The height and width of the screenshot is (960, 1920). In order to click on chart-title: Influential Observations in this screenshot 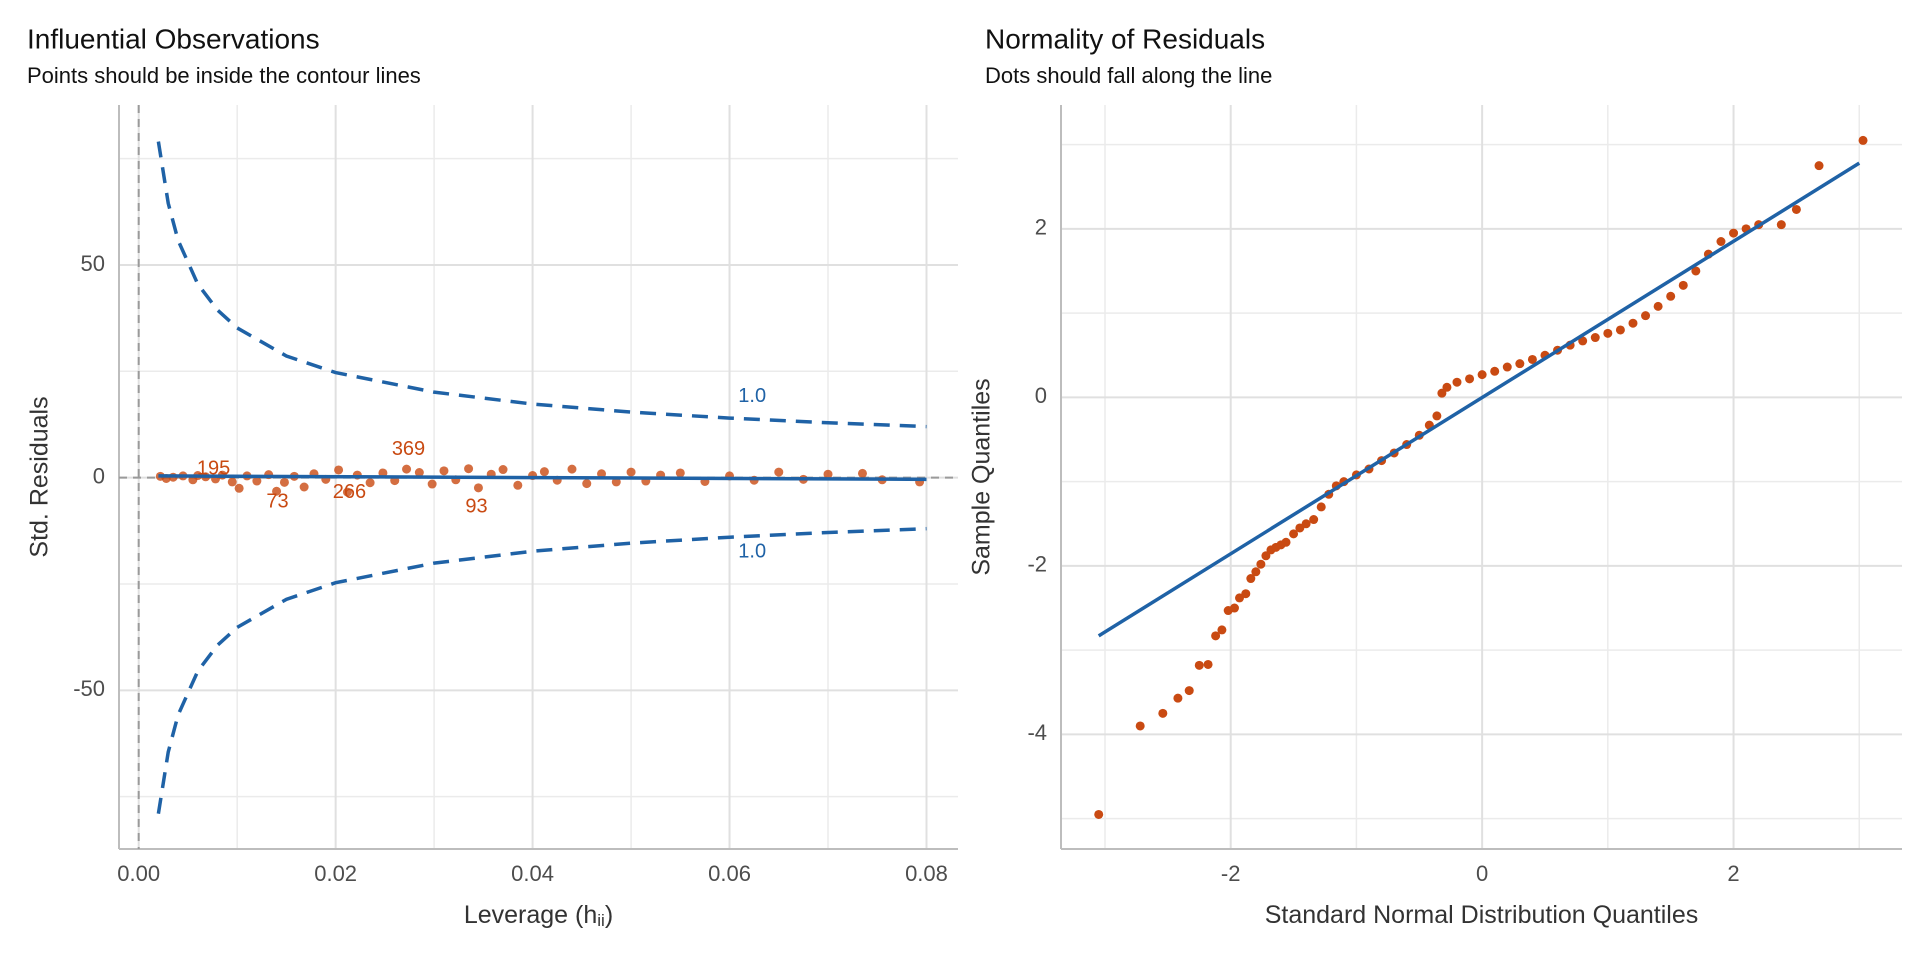, I will do `click(173, 38)`.